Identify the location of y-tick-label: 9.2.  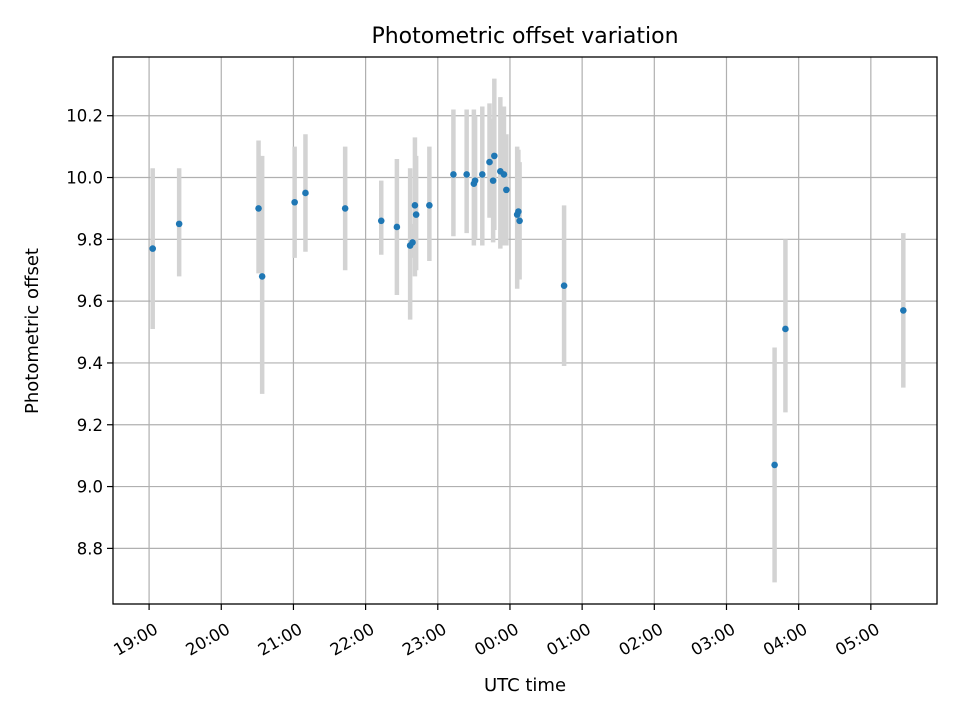
(90, 425).